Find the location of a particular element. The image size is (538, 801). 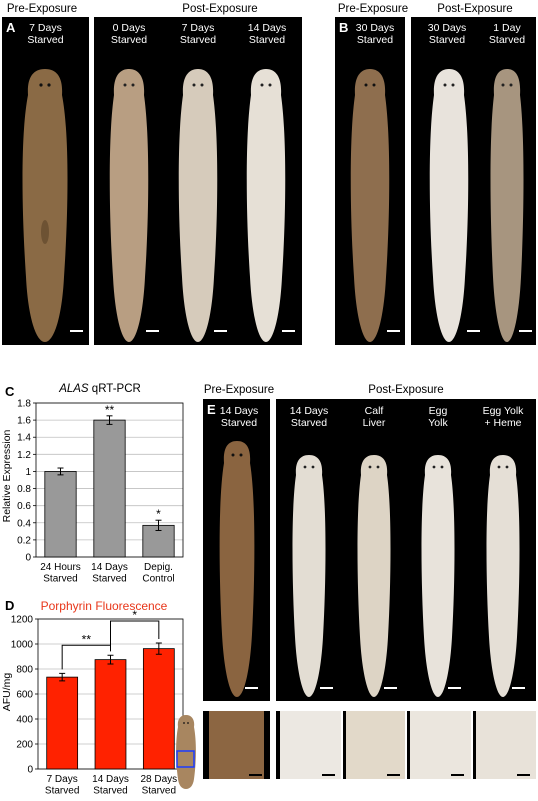

panel-a-pre-image: A 7 Days Starved is located at coordinates (45, 181).